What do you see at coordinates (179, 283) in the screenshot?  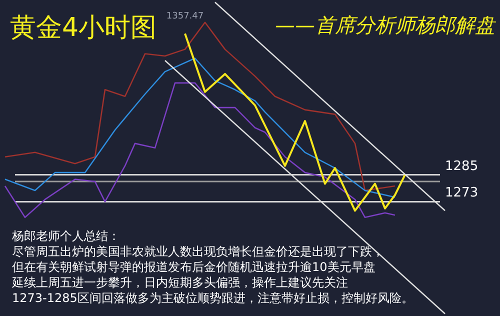 I see `annotation: 延续上周五进一步攀升，日内短期多头偏强，操作上建议先关注` at bounding box center [179, 283].